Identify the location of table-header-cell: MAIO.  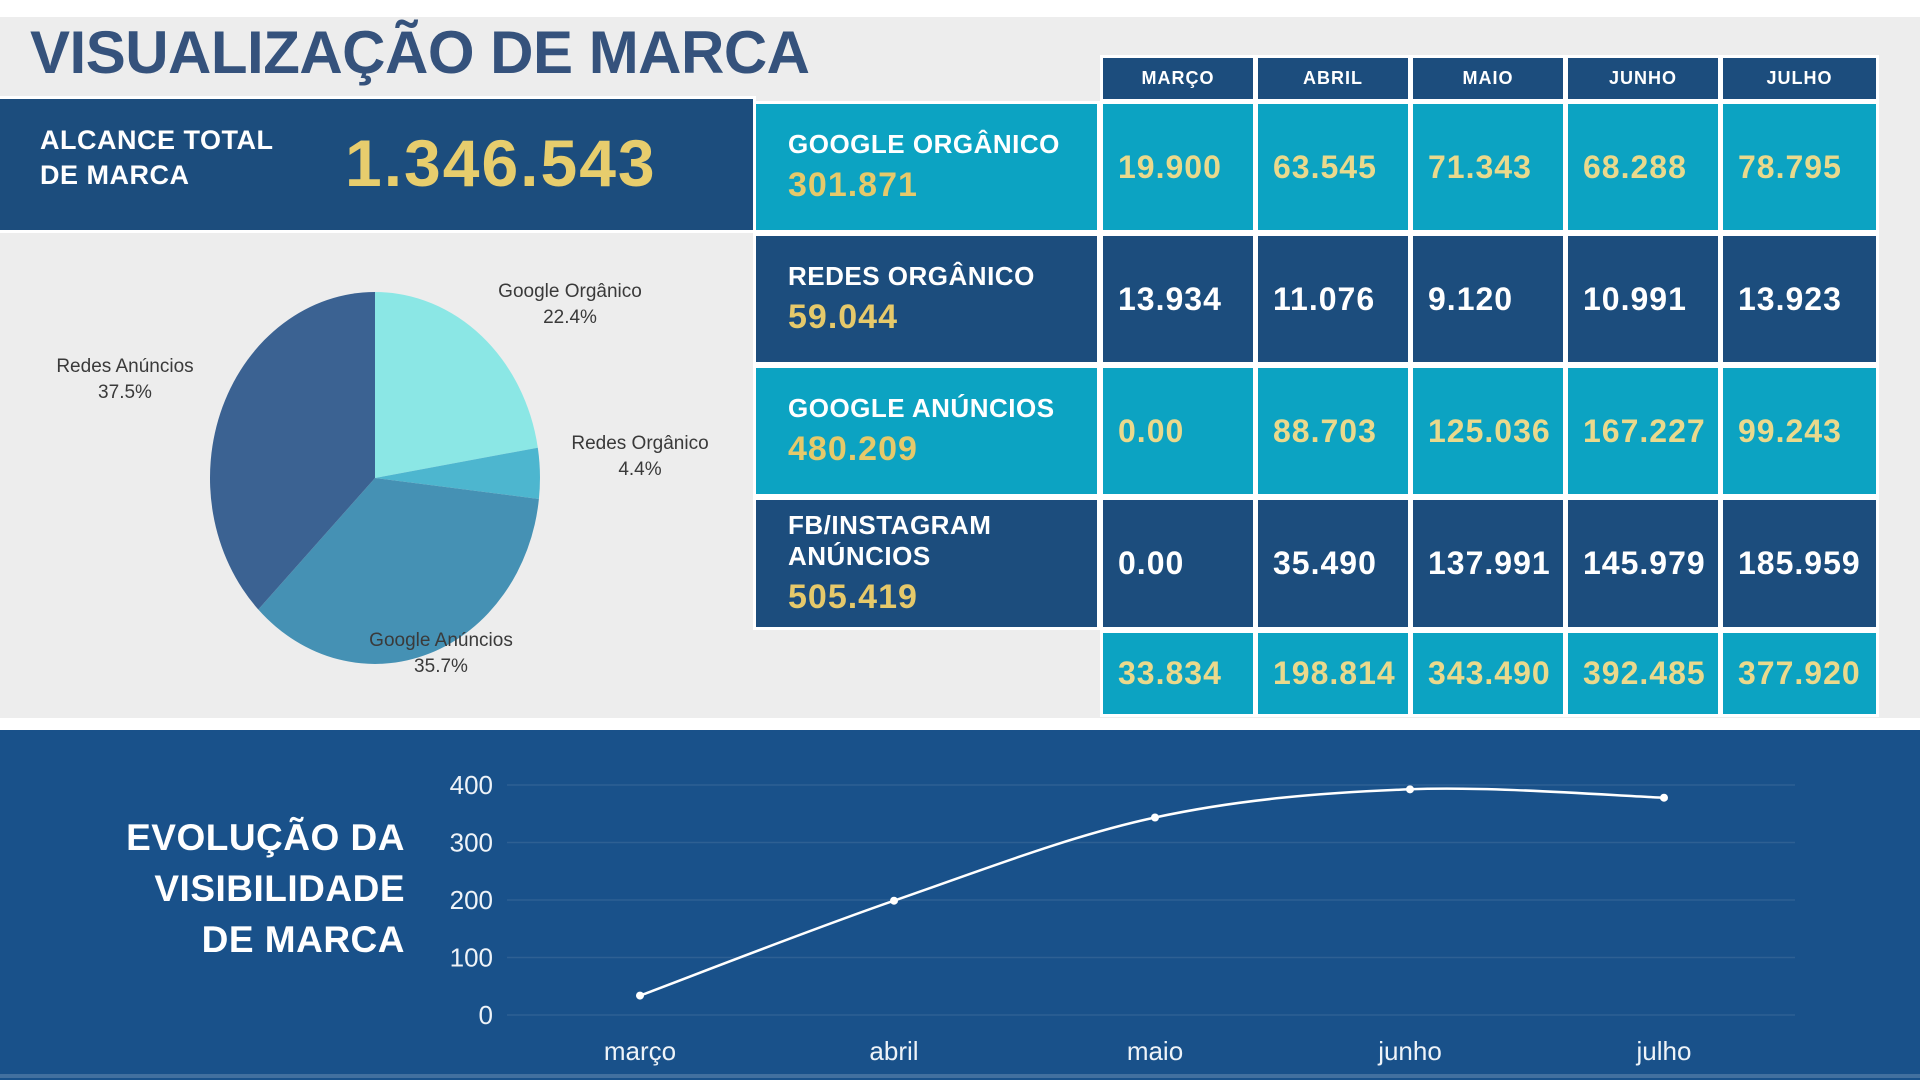
(1488, 78).